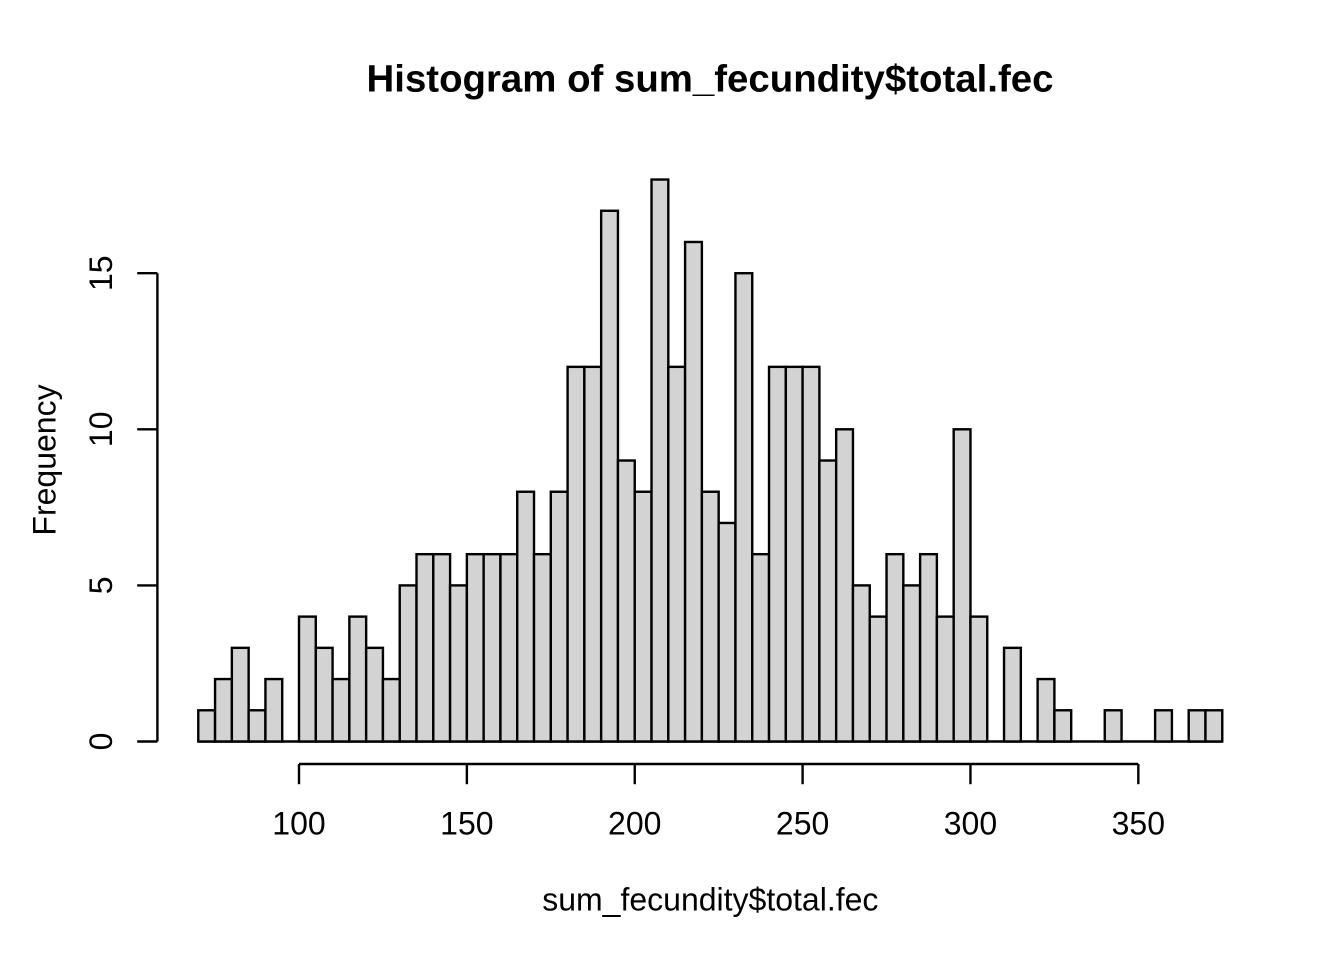 The height and width of the screenshot is (960, 1344). I want to click on svg-text: 10, so click(101, 430).